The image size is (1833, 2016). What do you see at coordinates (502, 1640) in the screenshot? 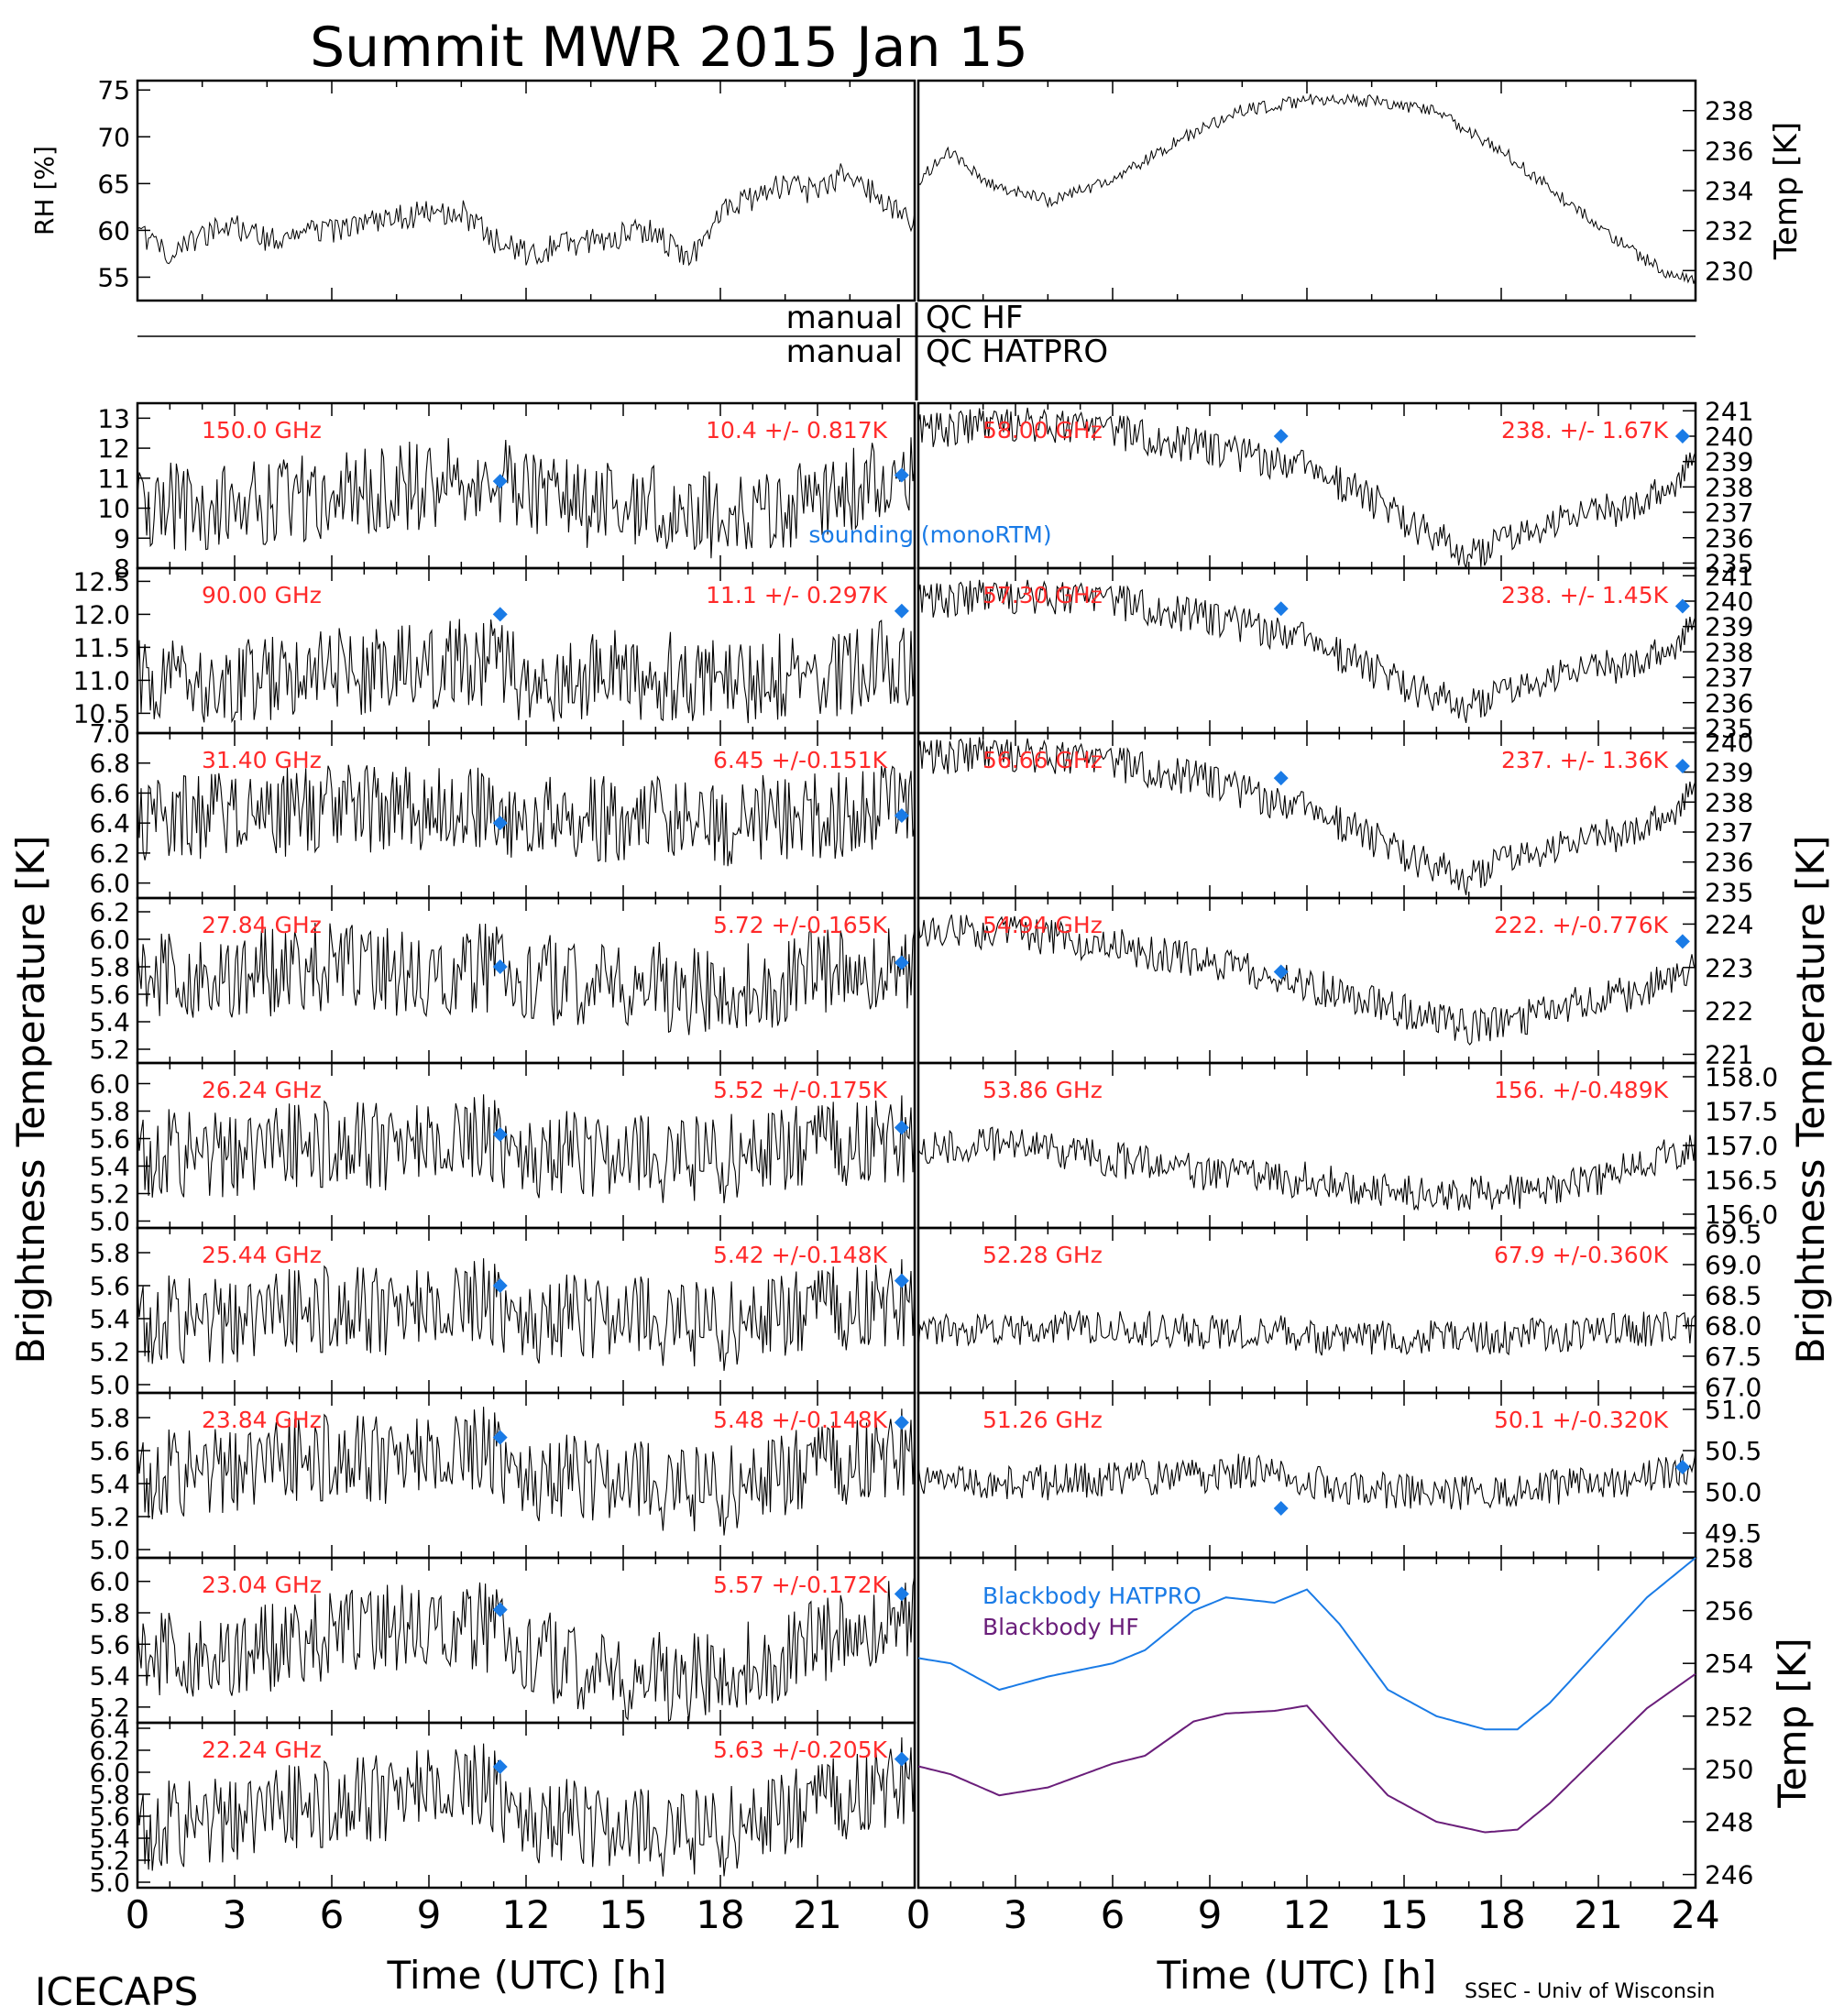
I see `panel-hatpro_2304: 5.25.45.65.86.0 23.04 GHz 5.57 +/-0.172K` at bounding box center [502, 1640].